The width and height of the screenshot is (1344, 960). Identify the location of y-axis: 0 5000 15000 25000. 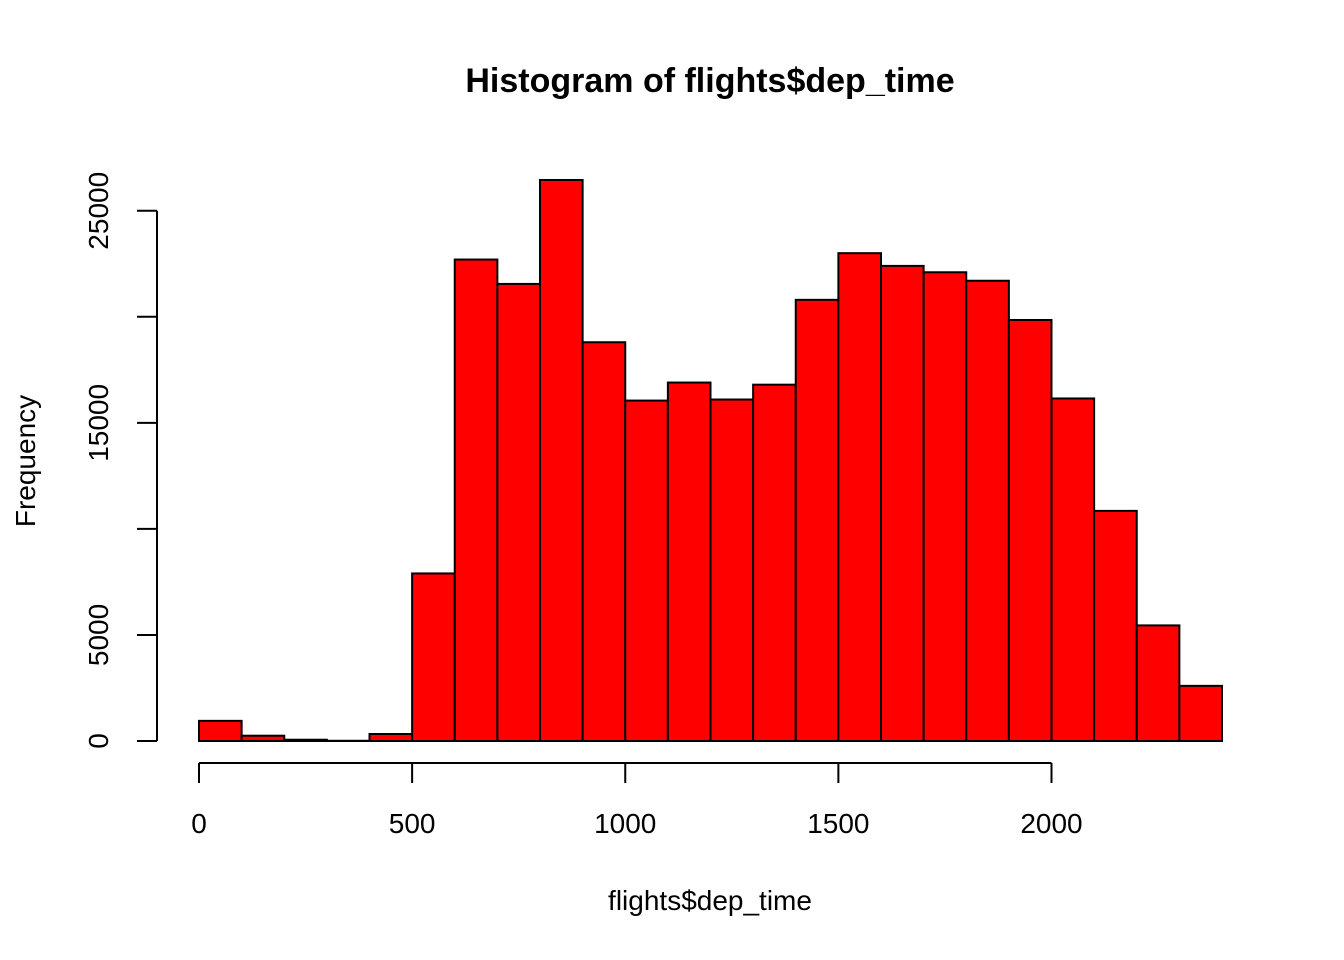
(120, 460).